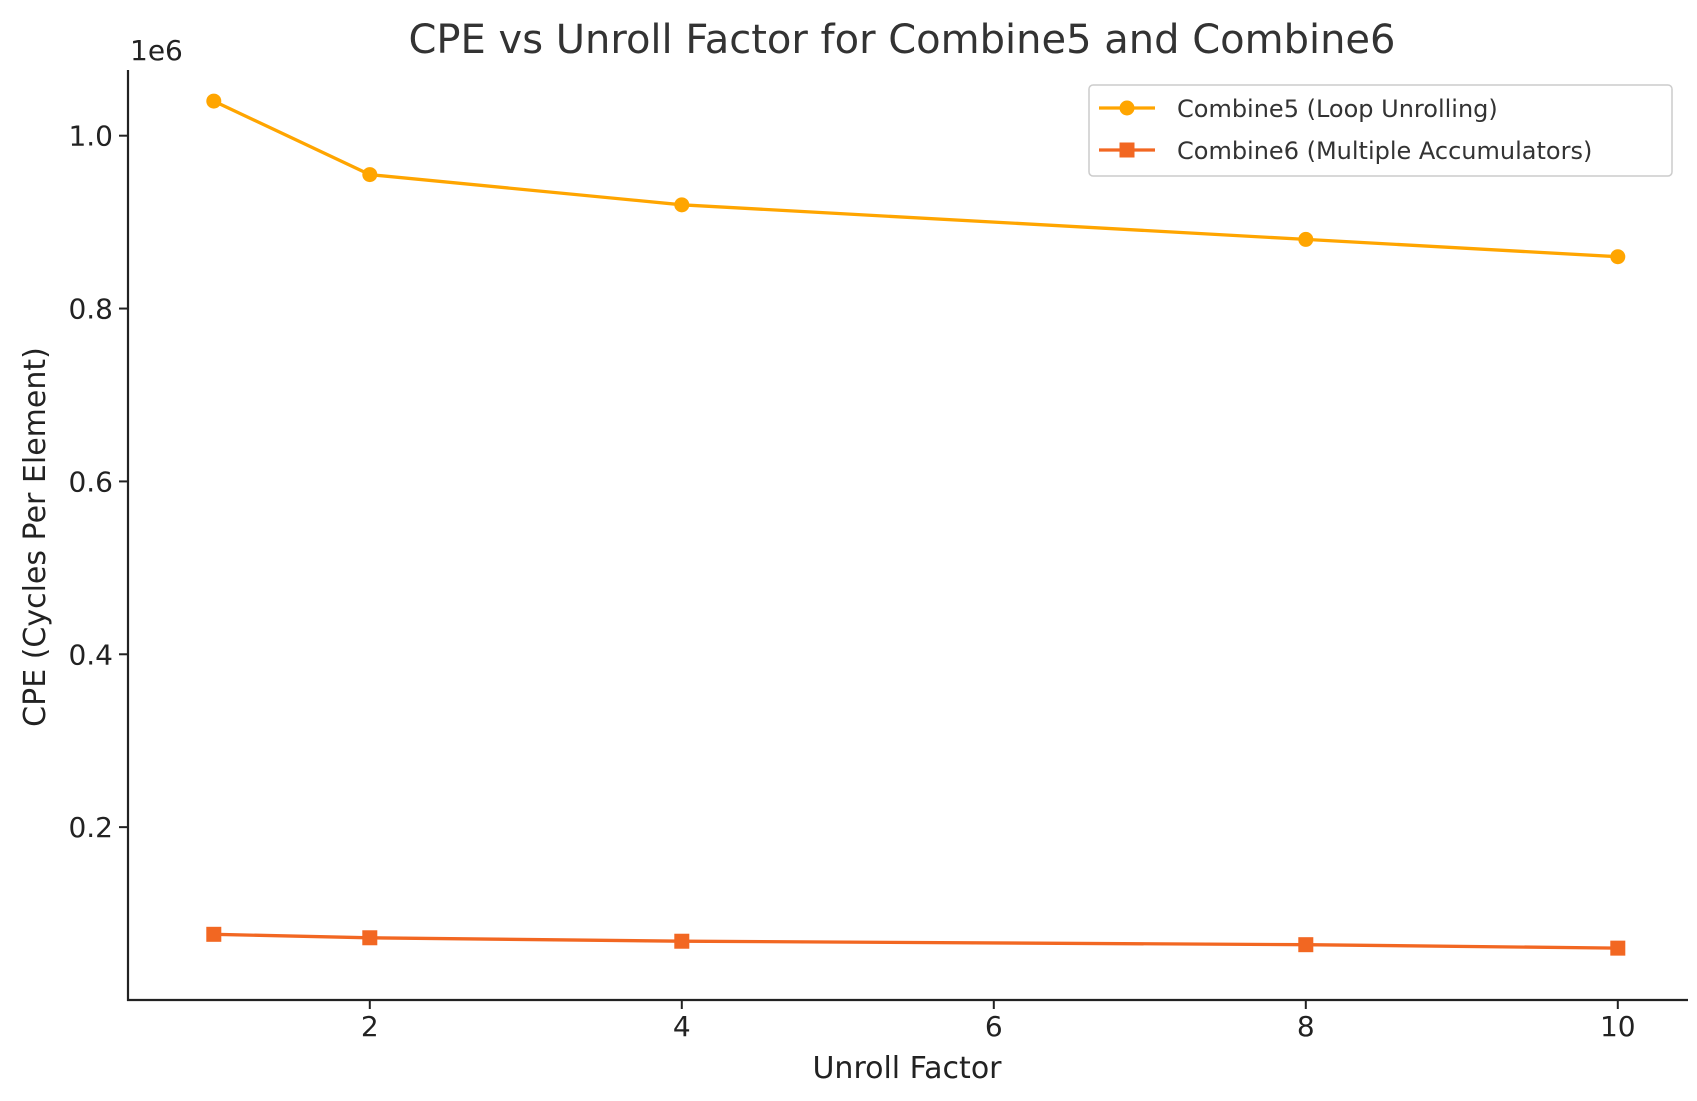  Describe the element at coordinates (156, 50) in the screenshot. I see `y-axis-offset-label: 1e6` at that location.